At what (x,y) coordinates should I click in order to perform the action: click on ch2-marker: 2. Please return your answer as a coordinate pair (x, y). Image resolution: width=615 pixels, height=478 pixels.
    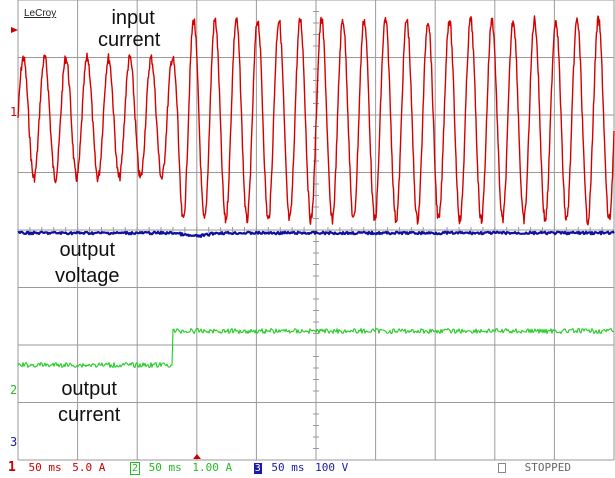
    Looking at the image, I should click on (13, 390).